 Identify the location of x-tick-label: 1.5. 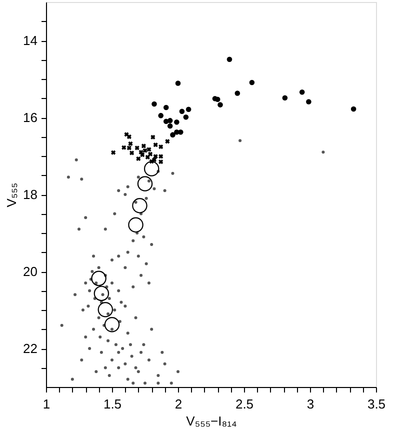
(112, 404).